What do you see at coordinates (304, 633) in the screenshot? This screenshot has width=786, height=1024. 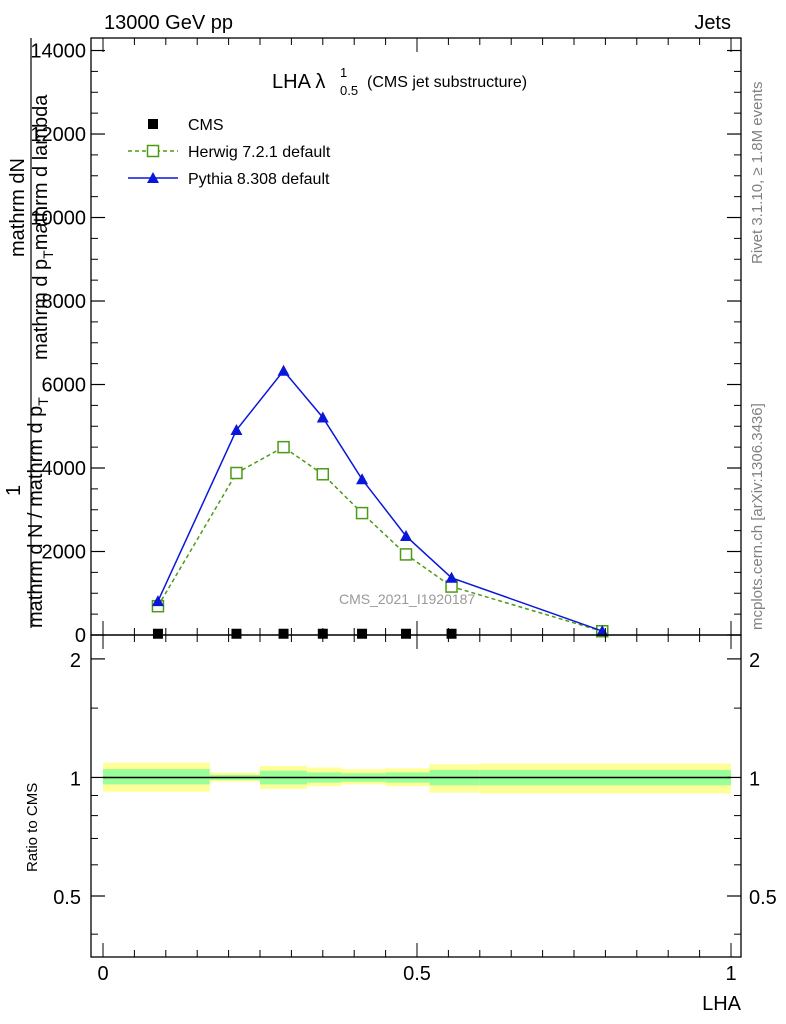 I see `series-square` at bounding box center [304, 633].